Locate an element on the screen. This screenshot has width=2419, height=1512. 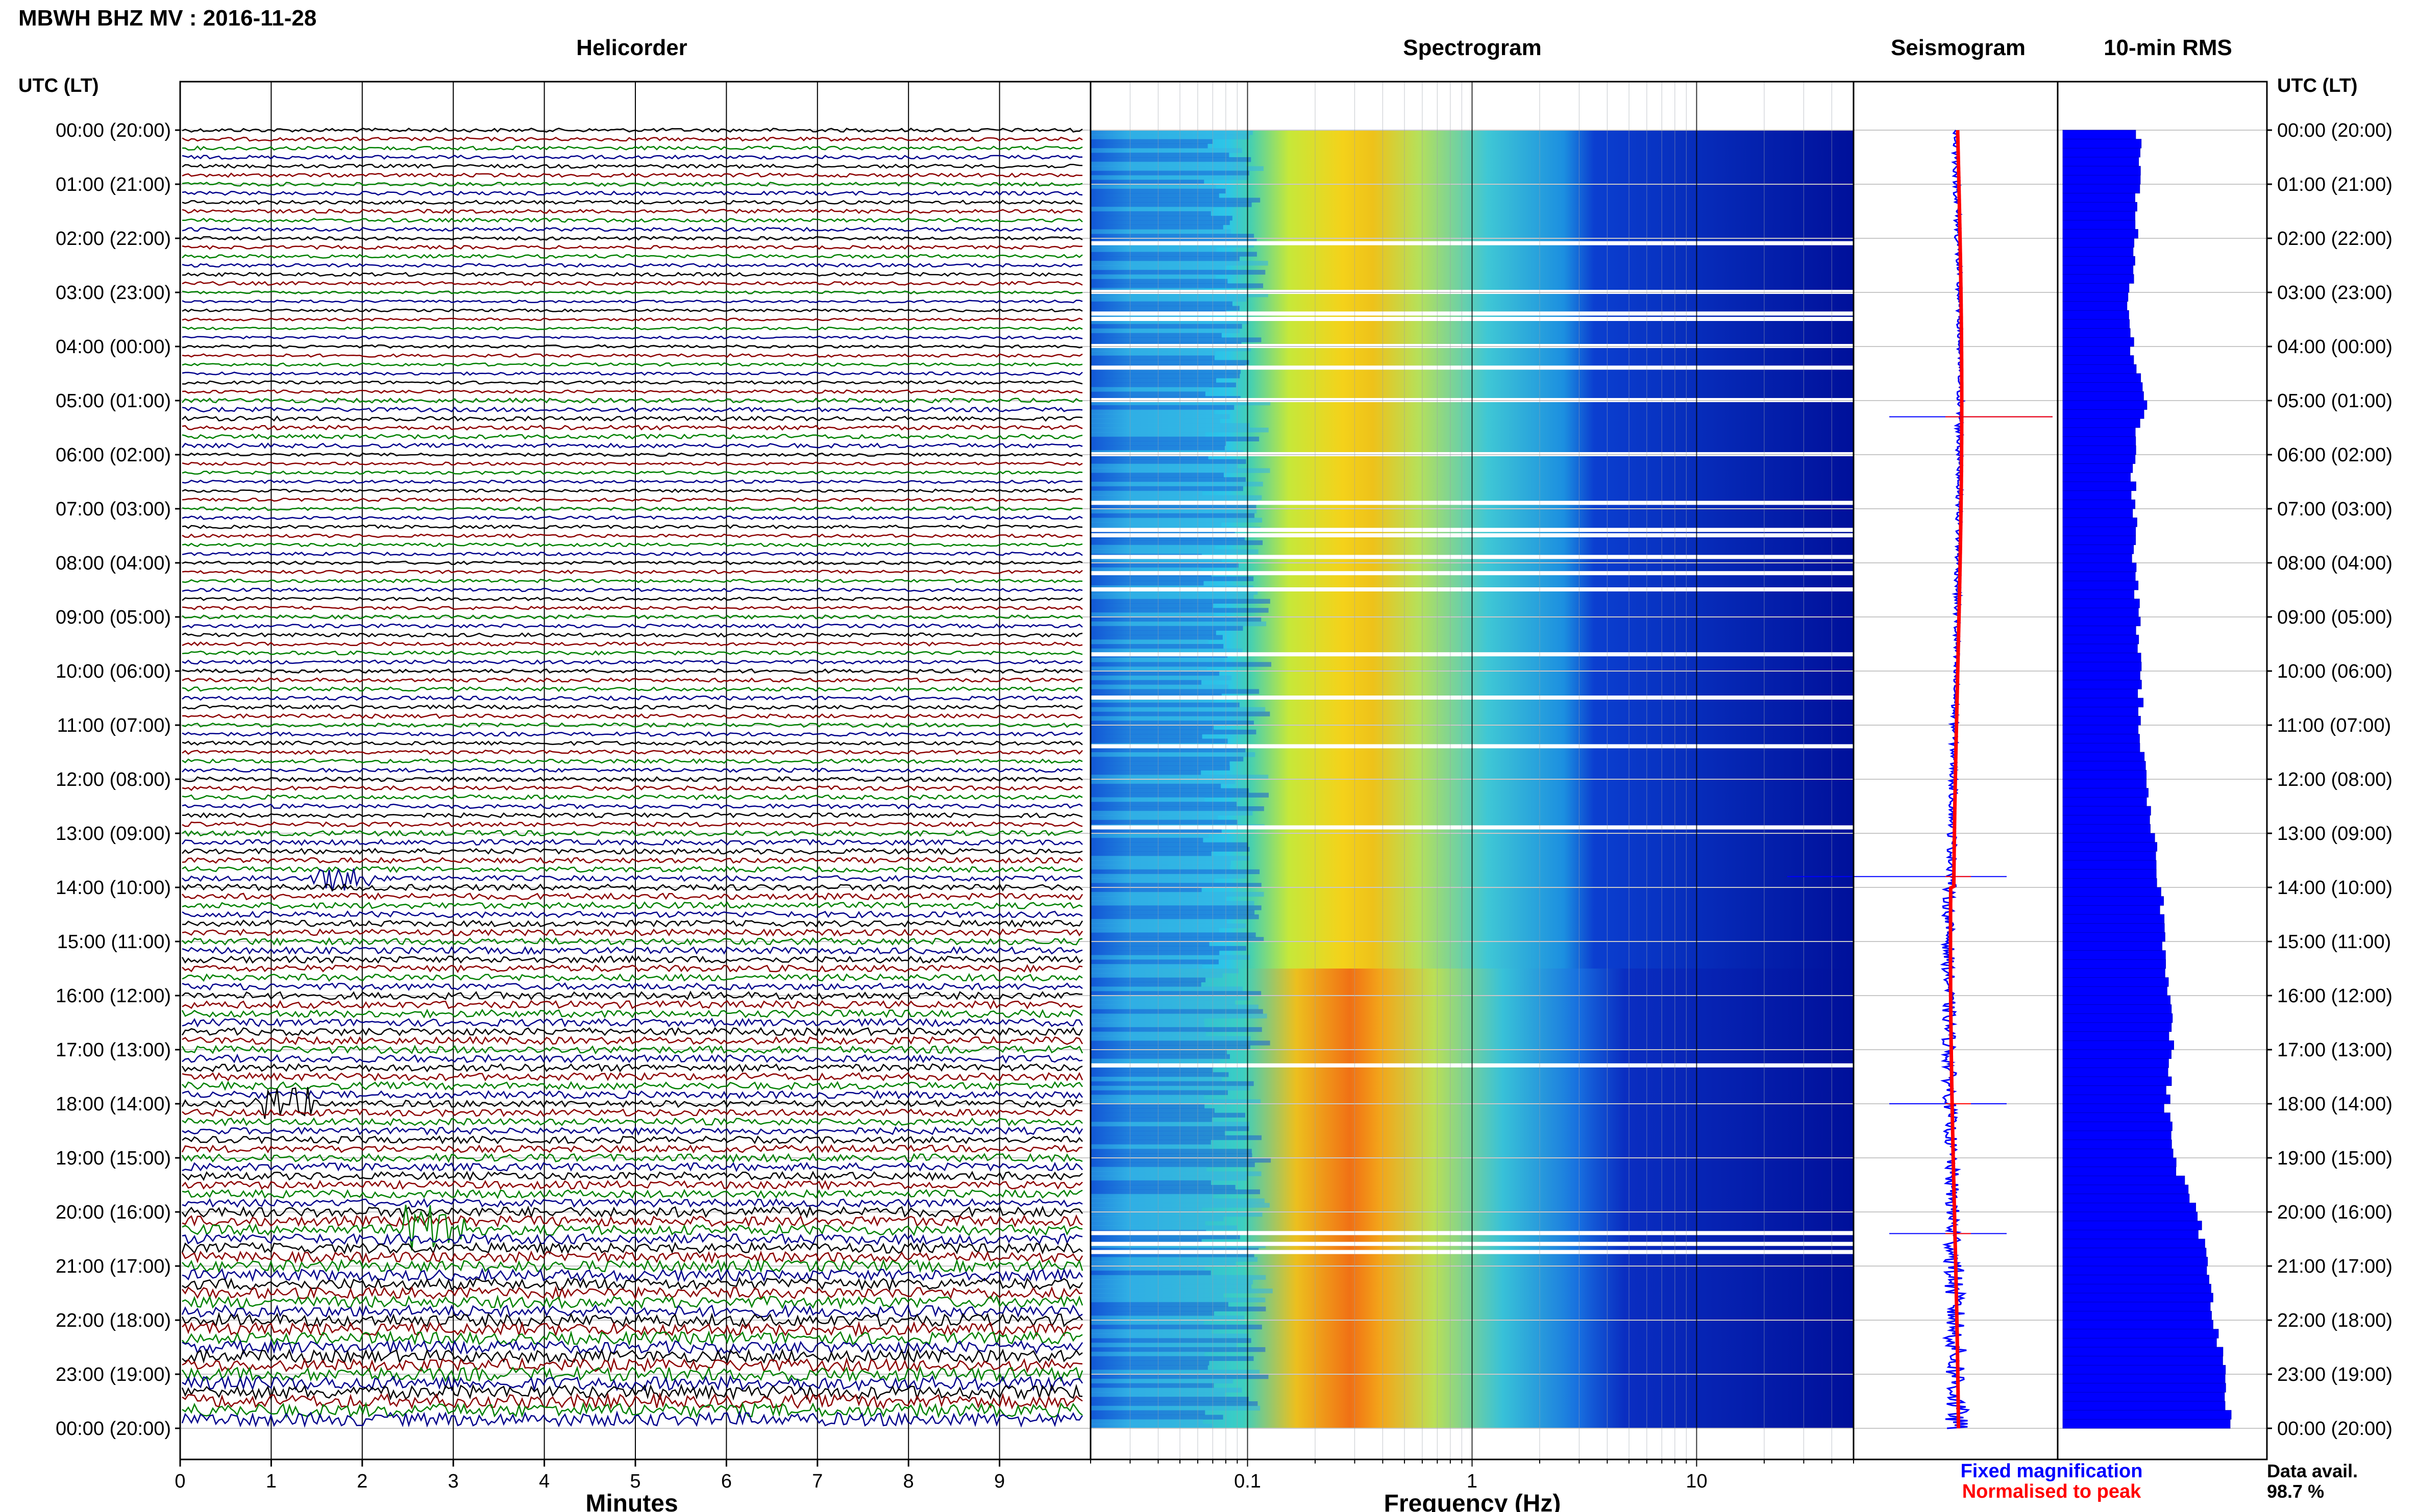
time-tick-label-right: 11:00 (07:00) is located at coordinates (2334, 725).